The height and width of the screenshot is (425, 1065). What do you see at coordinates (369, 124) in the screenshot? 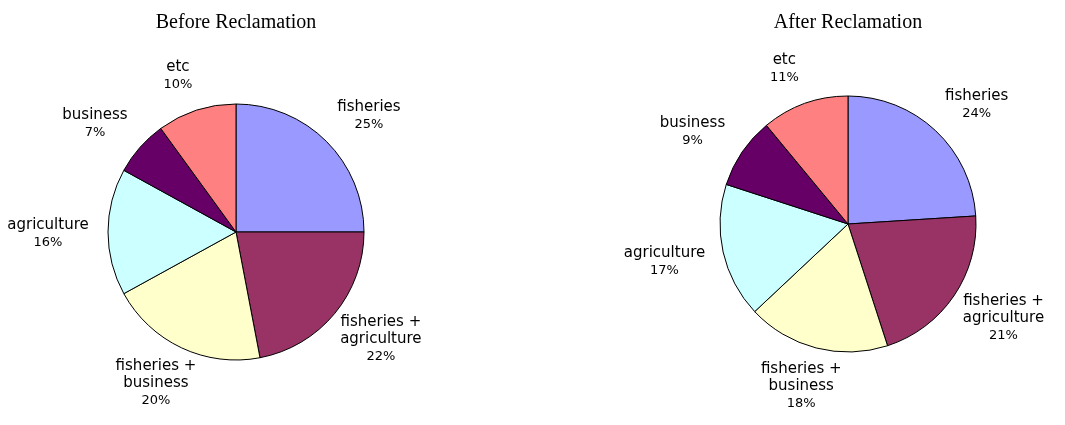
I see `data-label: 25%` at bounding box center [369, 124].